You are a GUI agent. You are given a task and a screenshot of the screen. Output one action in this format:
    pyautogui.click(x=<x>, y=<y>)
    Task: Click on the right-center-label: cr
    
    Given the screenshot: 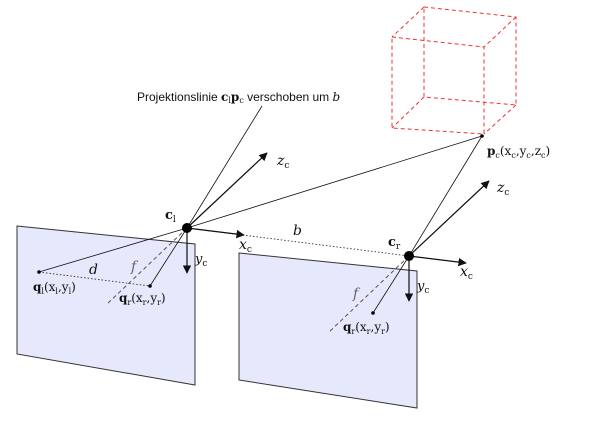 What is the action you would take?
    pyautogui.click(x=394, y=243)
    